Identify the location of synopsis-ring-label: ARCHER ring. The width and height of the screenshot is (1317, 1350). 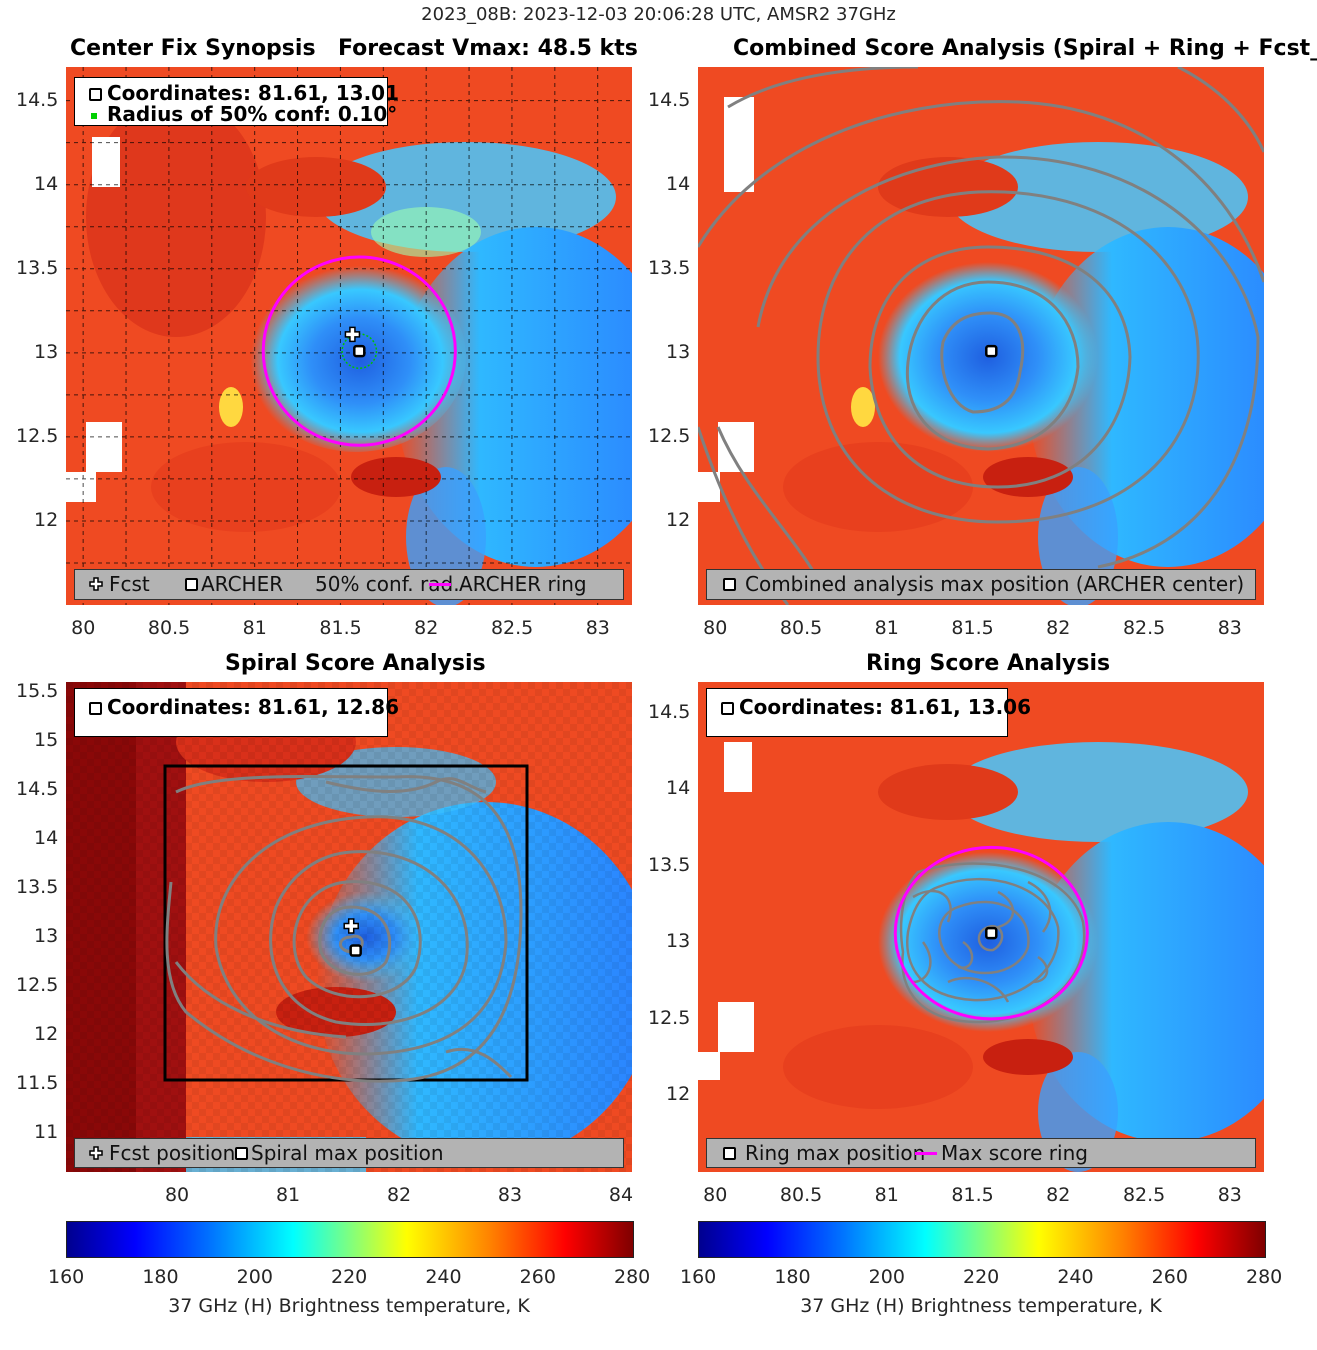
(523, 584).